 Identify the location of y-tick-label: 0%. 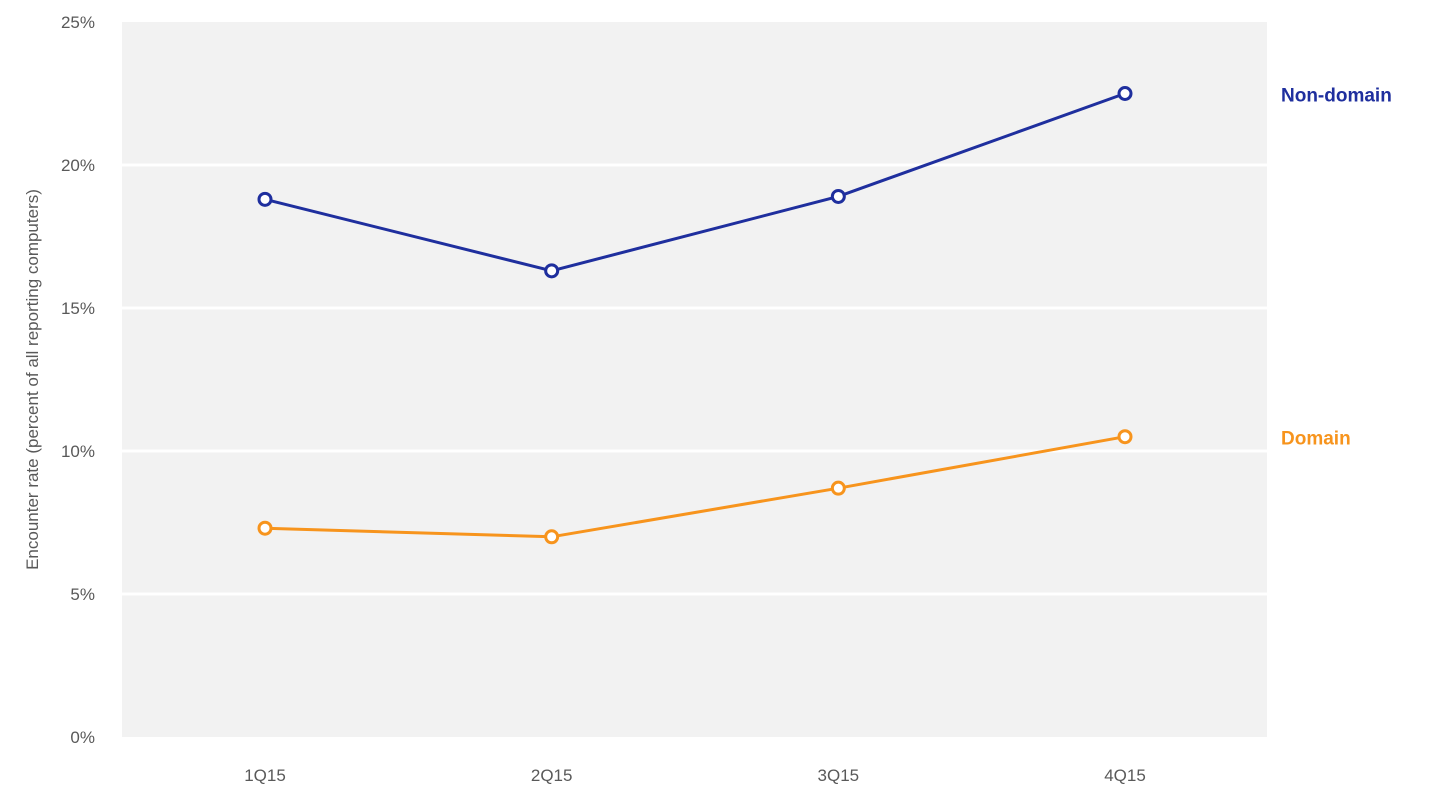
(82, 737).